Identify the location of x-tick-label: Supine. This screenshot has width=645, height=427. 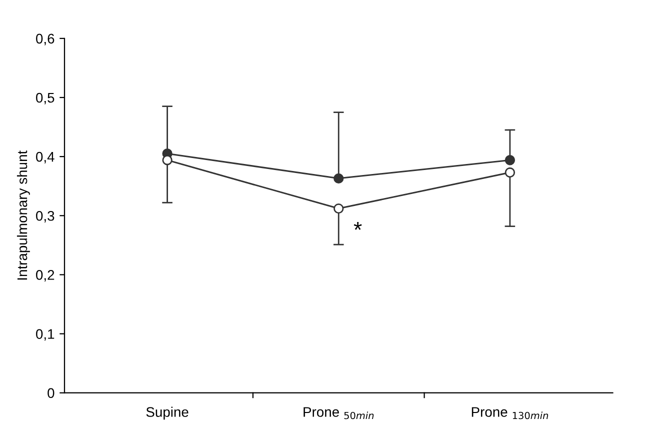
(167, 413).